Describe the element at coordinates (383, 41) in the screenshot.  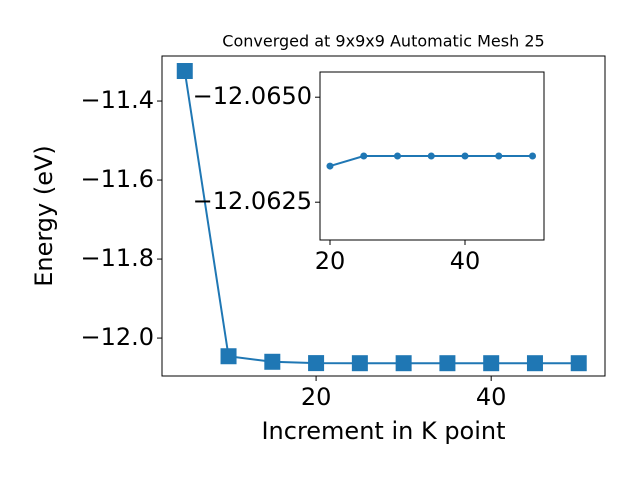
I see `chart-title: Converged at 9x9x9 Automatic Mesh 25` at that location.